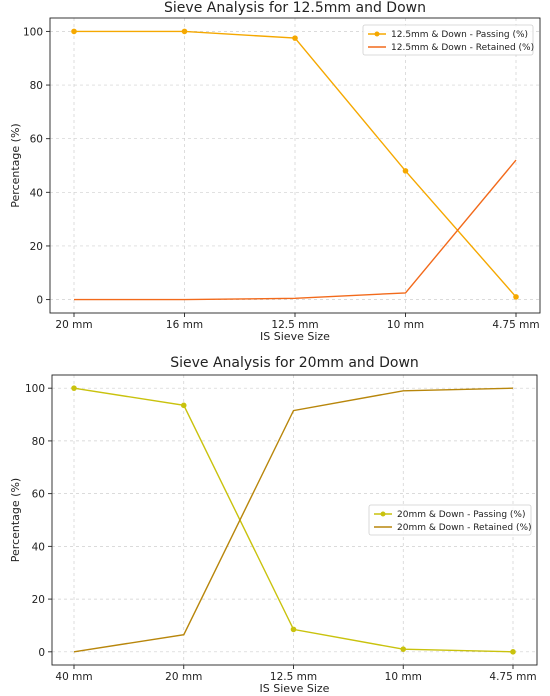 Image resolution: width=550 pixels, height=696 pixels. Describe the element at coordinates (184, 325) in the screenshot. I see `x-tick-label: 16 mm` at that location.